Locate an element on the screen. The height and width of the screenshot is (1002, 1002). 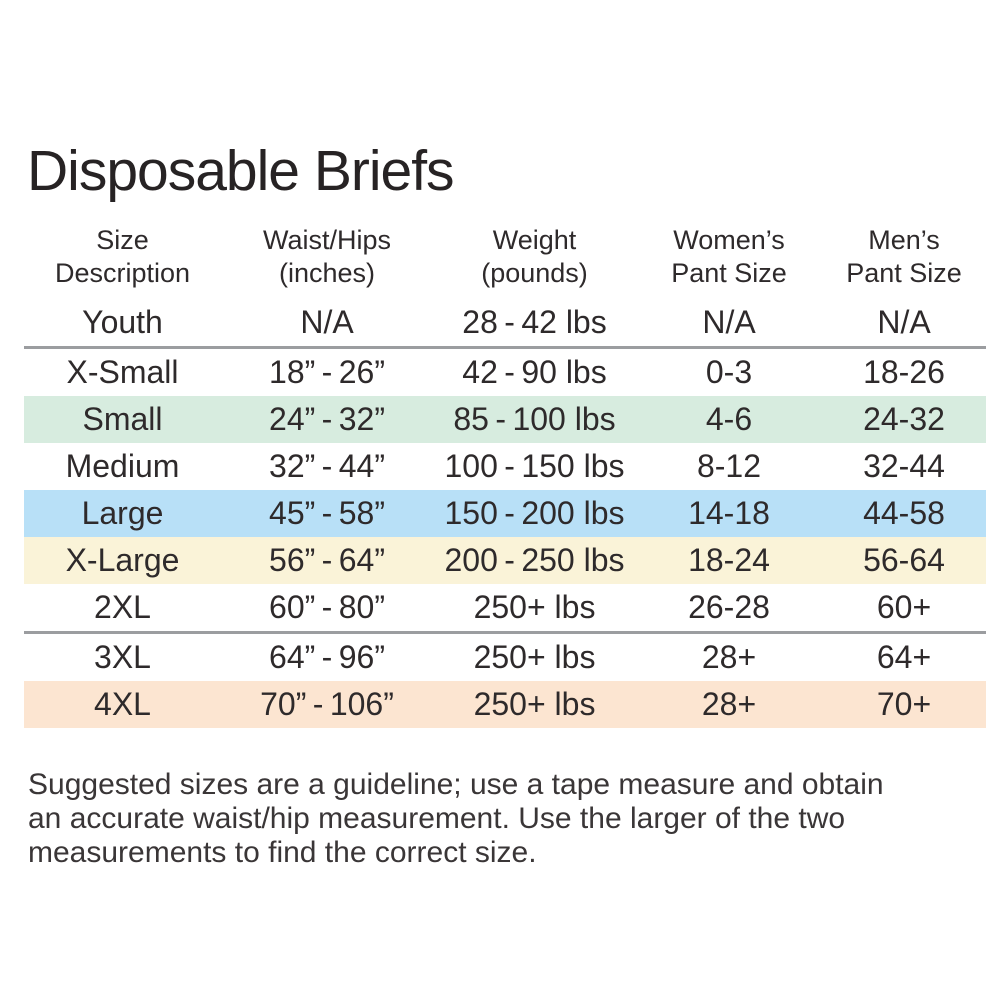
table-row-youth: Youth N/A 28 - 42 lbs N/A N/A is located at coordinates (505, 323).